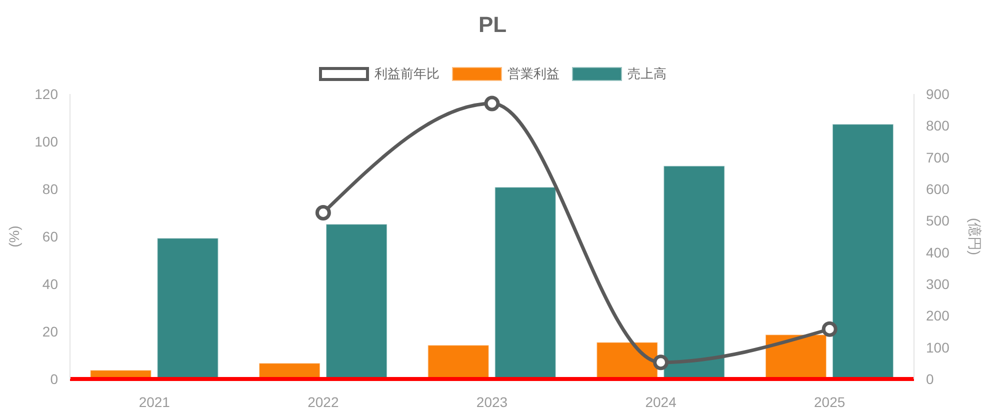 Image resolution: width=985 pixels, height=415 pixels. Describe the element at coordinates (975, 237) in the screenshot. I see `y2-axis-title: (億円)` at that location.